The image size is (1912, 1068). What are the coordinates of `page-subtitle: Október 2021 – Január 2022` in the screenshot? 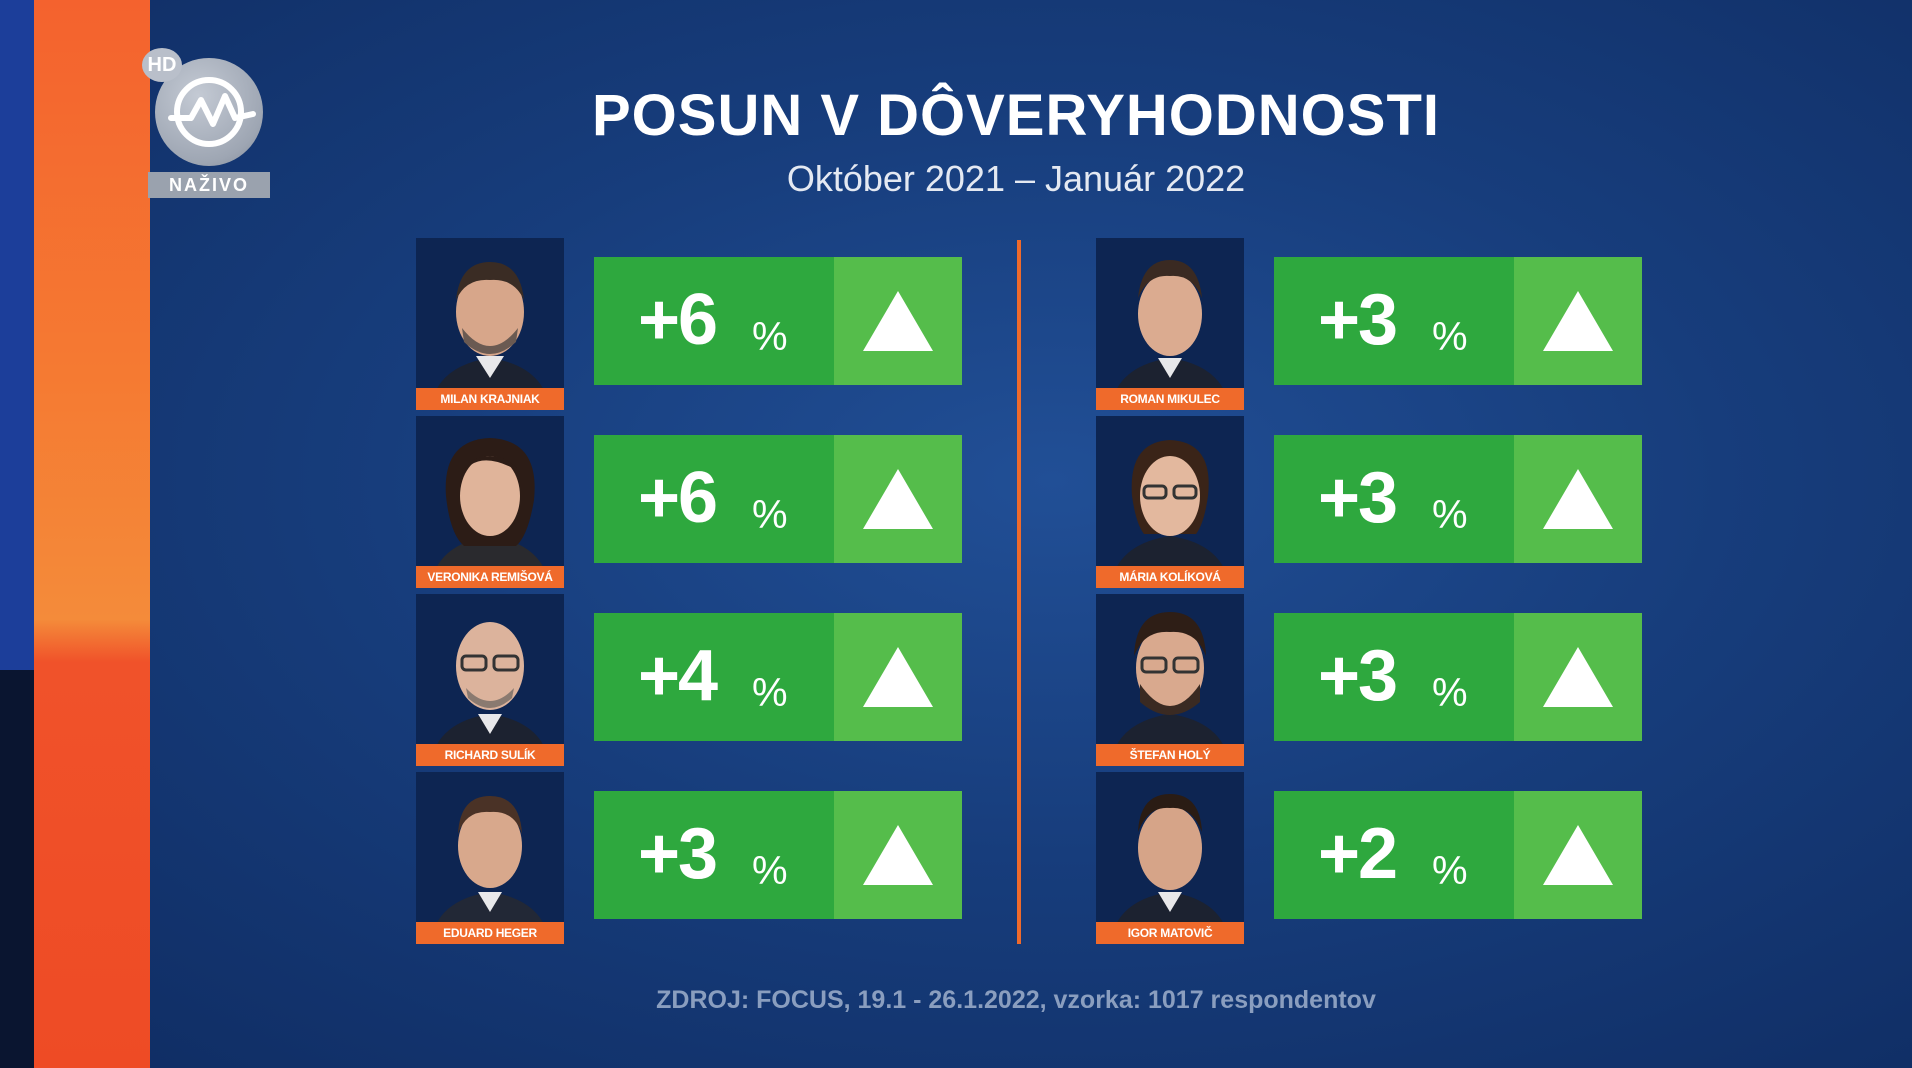 It's located at (1016, 178).